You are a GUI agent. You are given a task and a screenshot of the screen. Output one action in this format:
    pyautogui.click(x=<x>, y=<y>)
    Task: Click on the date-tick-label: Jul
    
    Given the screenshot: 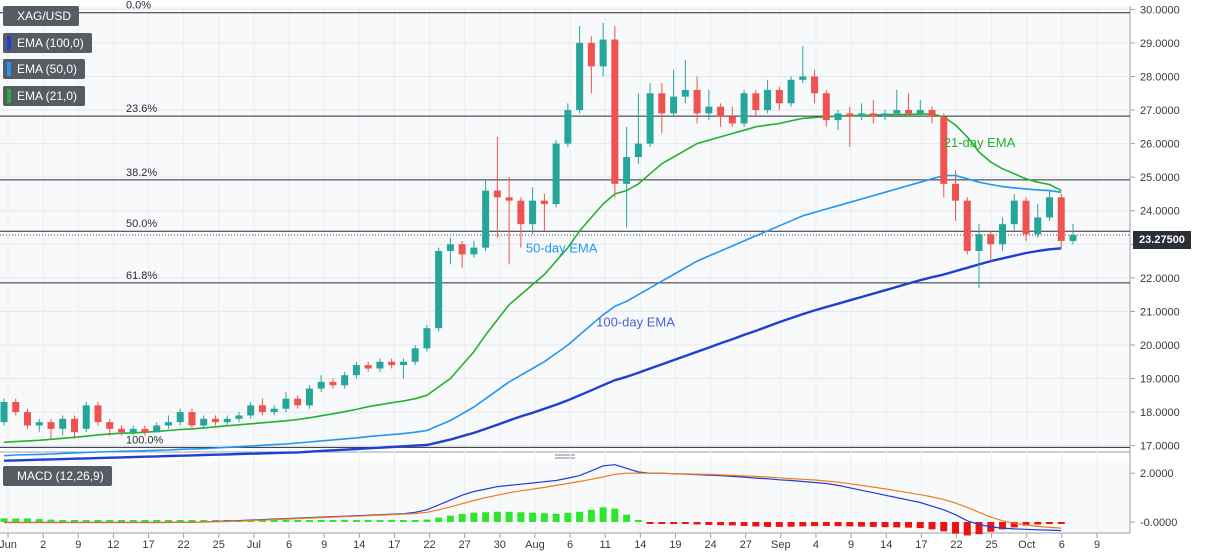 What is the action you would take?
    pyautogui.click(x=254, y=545)
    